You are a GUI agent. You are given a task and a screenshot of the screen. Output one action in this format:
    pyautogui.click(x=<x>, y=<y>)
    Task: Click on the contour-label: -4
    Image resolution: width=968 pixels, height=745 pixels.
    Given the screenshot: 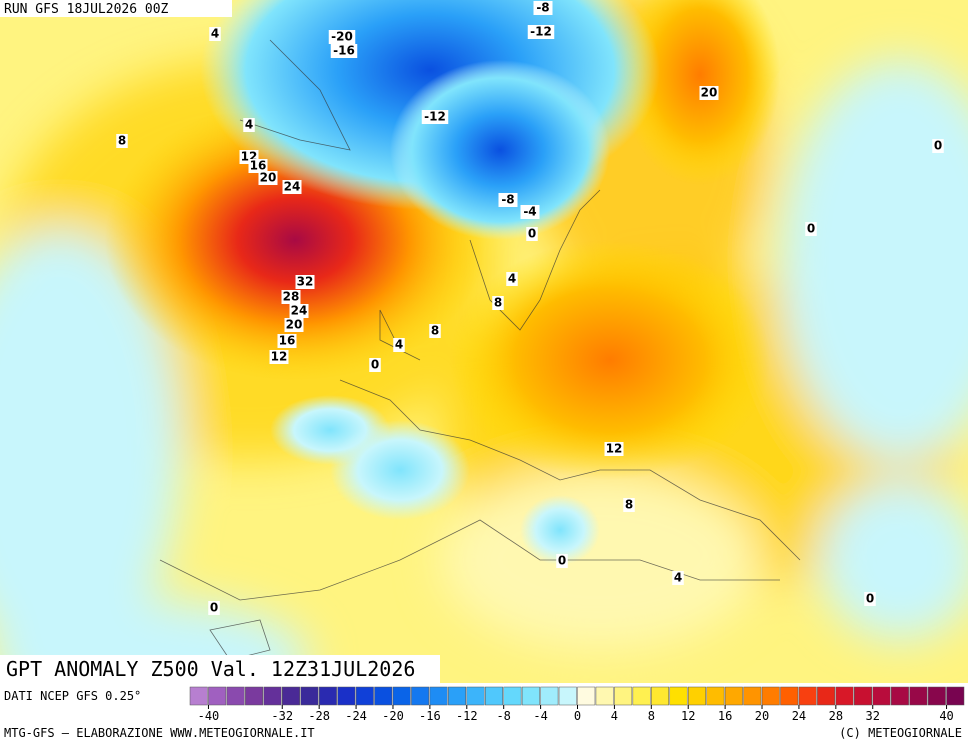 What is the action you would take?
    pyautogui.click(x=529, y=212)
    